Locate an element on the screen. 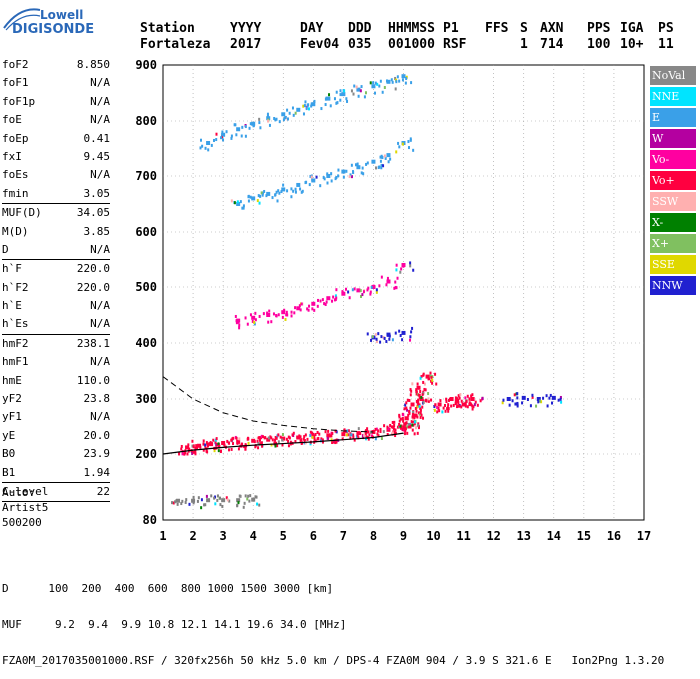 The width and height of the screenshot is (700, 679). param-value: 23.8 is located at coordinates (97, 399).